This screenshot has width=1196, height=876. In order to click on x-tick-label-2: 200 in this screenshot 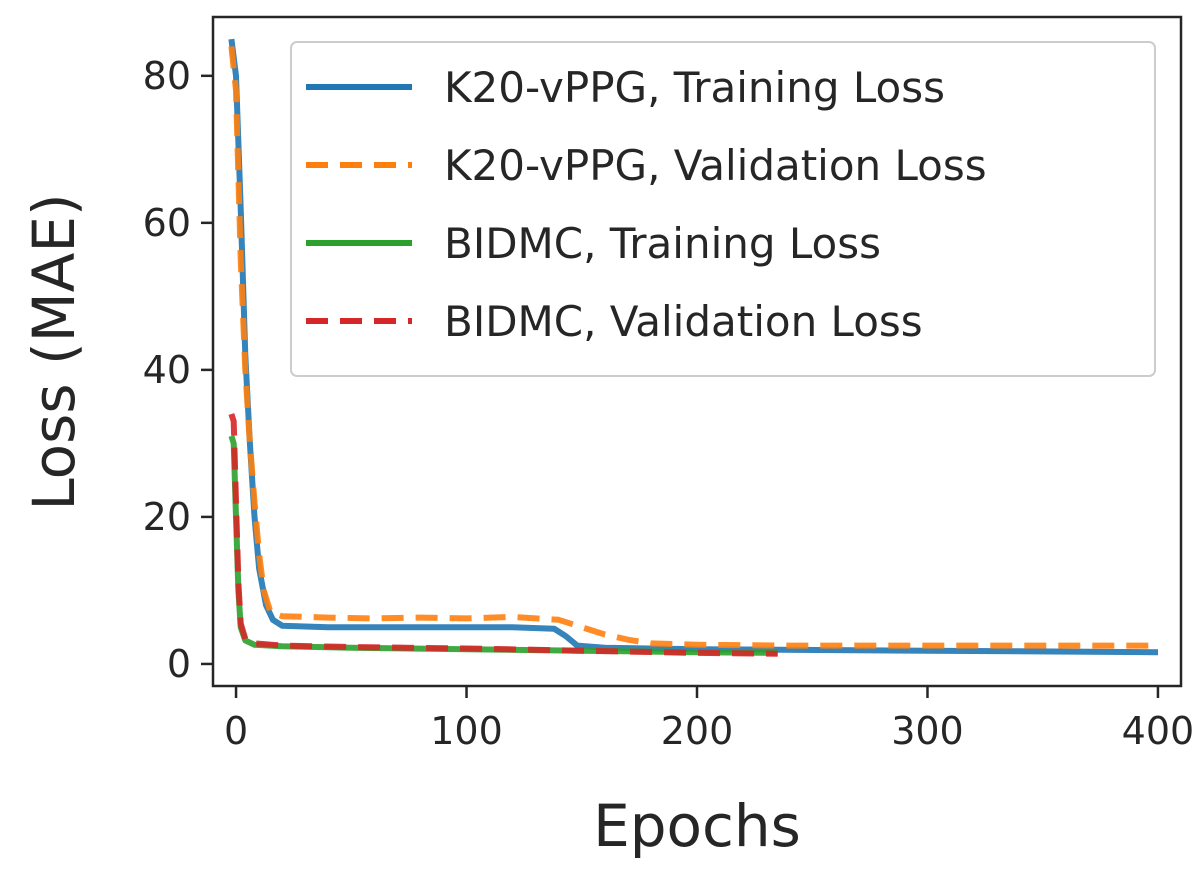, I will do `click(697, 731)`.